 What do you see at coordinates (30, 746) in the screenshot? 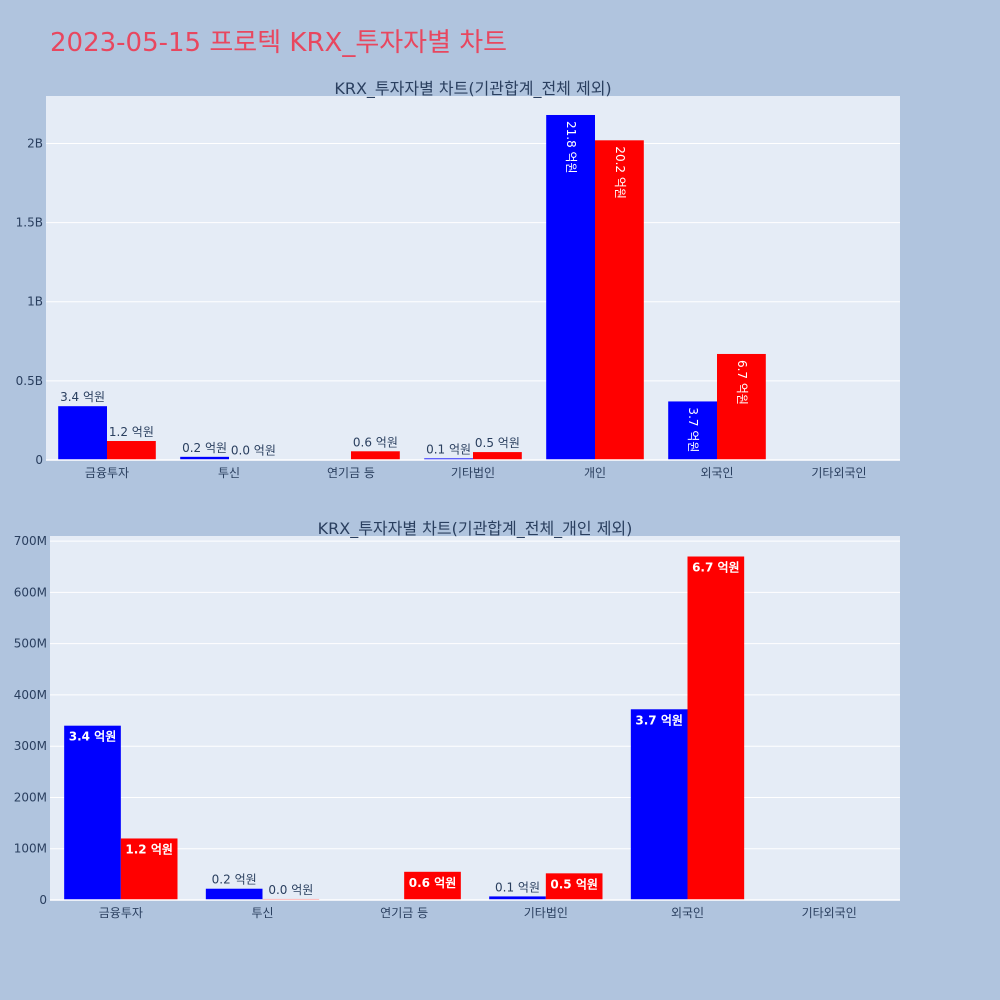
I see `y-tick-label: 300M` at bounding box center [30, 746].